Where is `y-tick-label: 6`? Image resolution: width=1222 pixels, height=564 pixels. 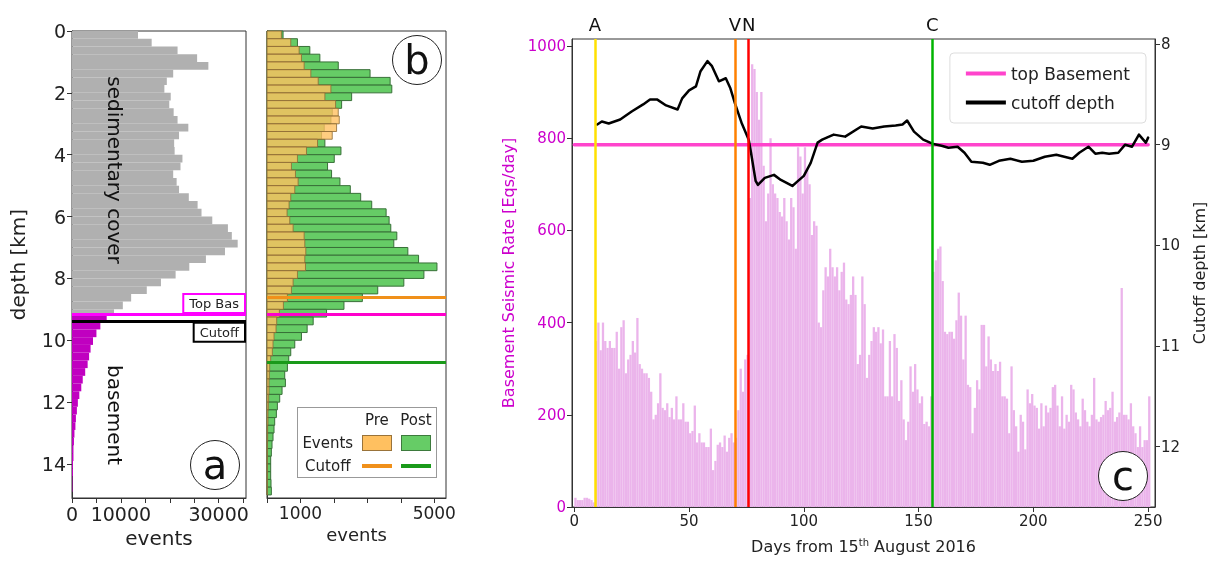 y-tick-label: 6 is located at coordinates (59, 216).